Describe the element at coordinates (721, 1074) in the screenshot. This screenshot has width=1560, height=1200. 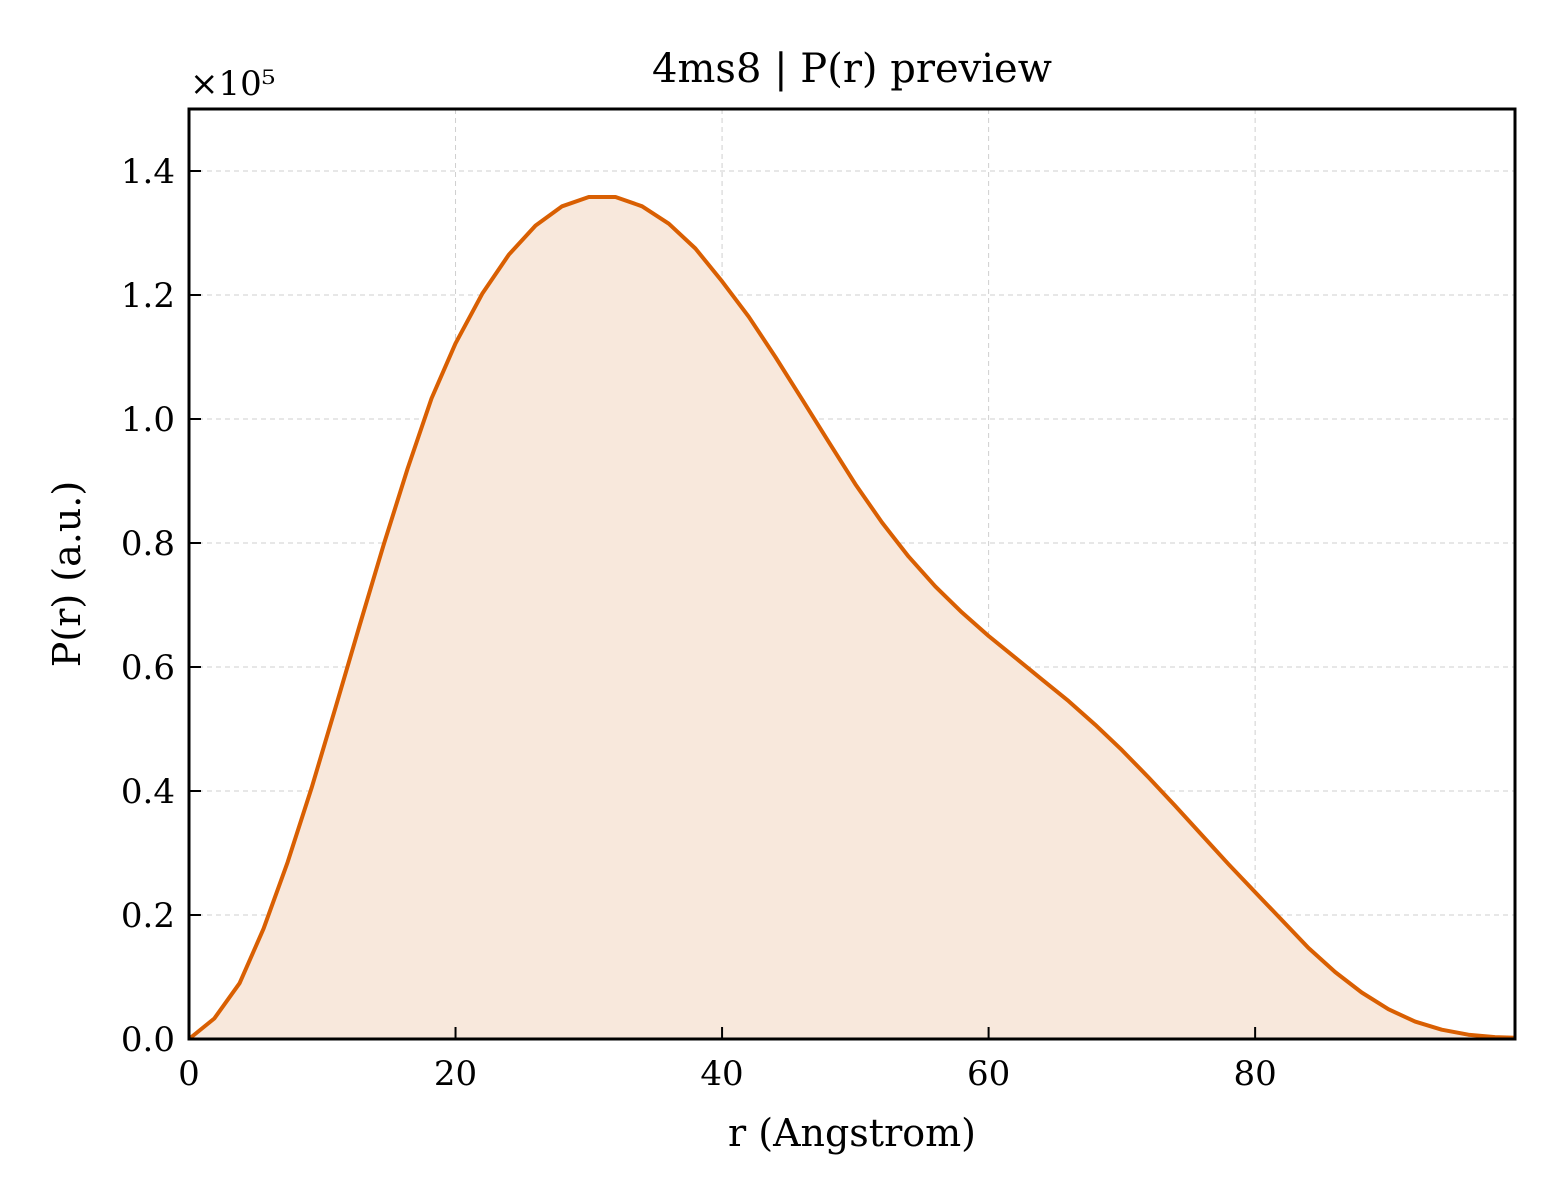
I see `x-tick-label: 40` at that location.